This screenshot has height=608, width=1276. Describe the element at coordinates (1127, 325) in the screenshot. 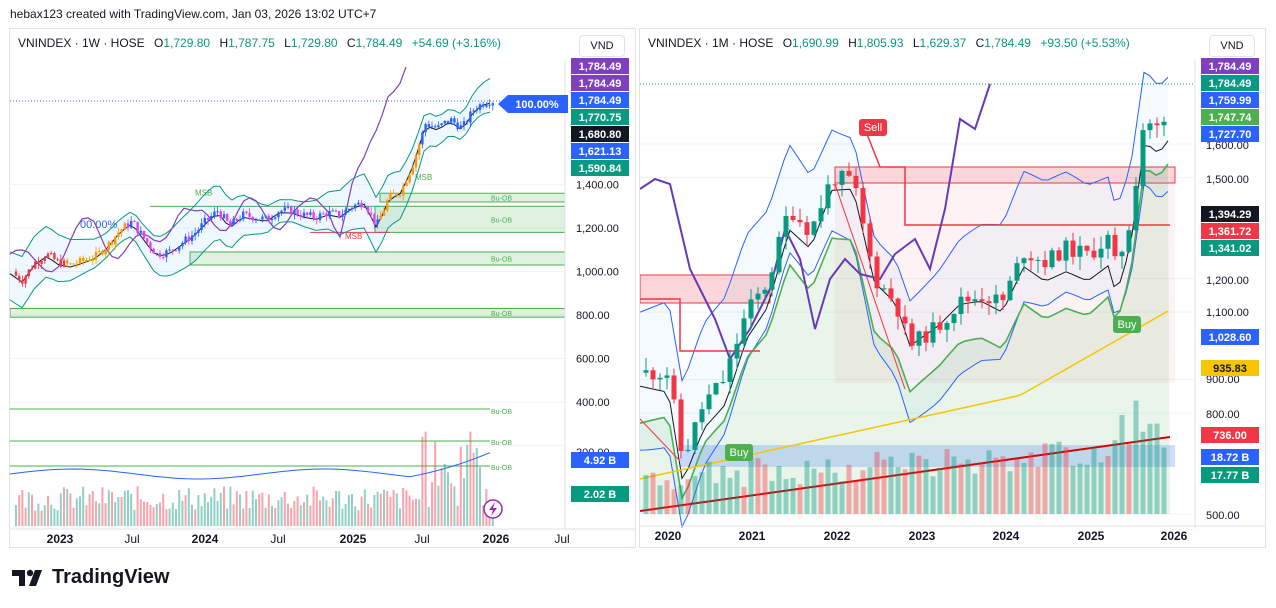

I see `buy-signal-text: Buy` at that location.